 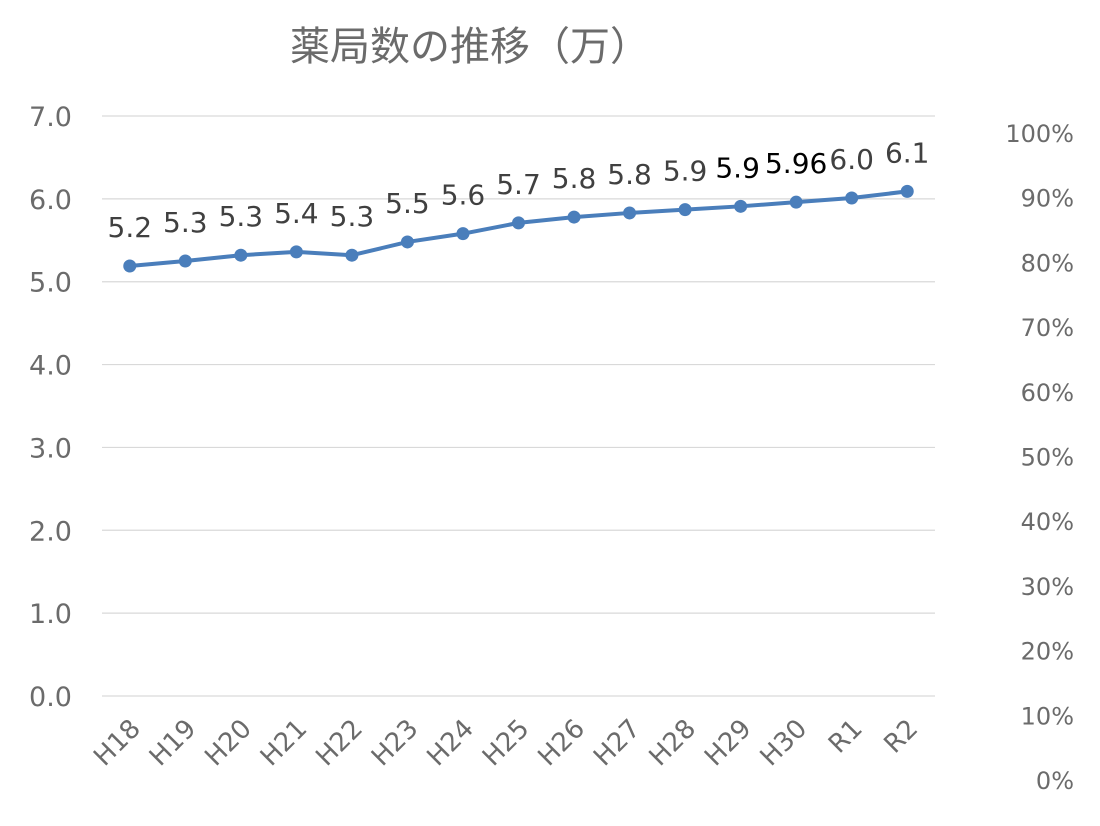 I want to click on y2-tick-label: 60%, so click(x=1047, y=393).